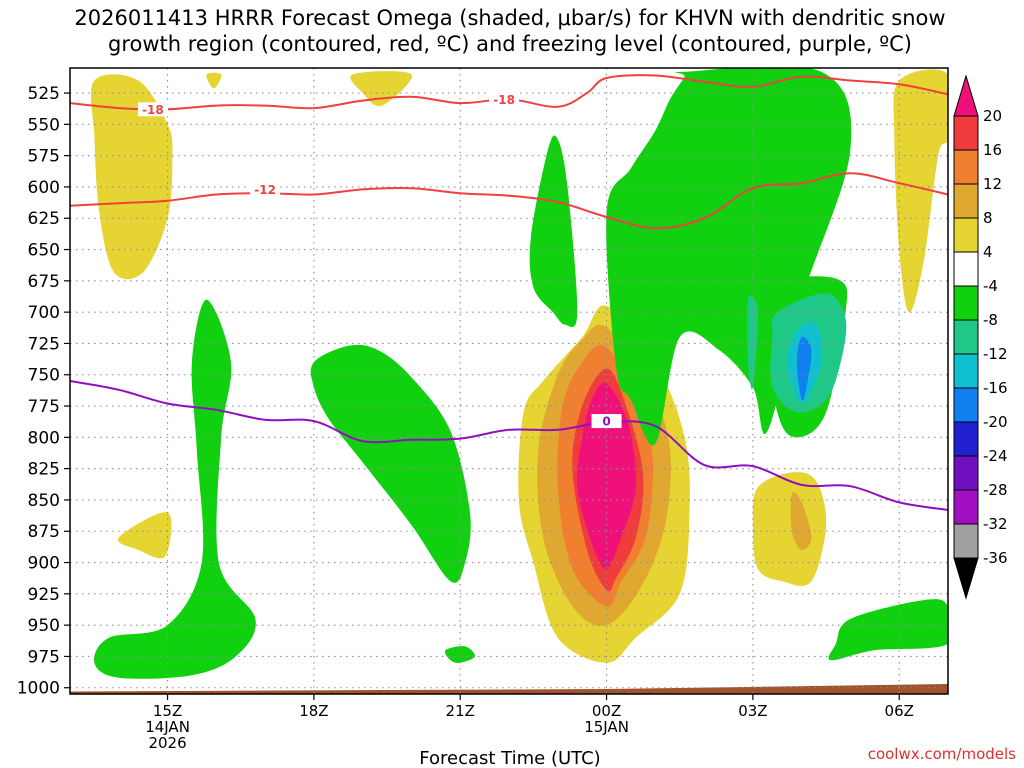 The image size is (1024, 768). Describe the element at coordinates (995, 456) in the screenshot. I see `colorbar-label-10: -24` at that location.